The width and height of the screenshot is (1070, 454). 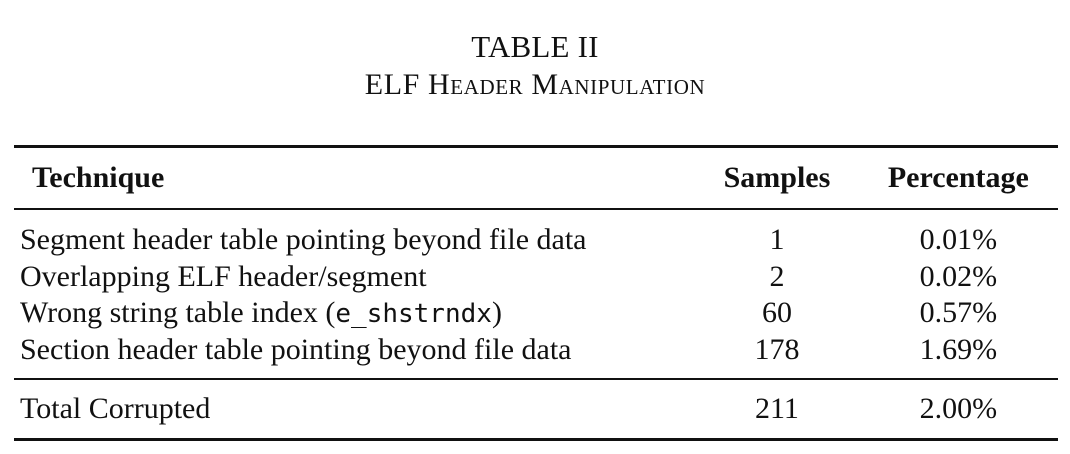 What do you see at coordinates (496, 313) in the screenshot?
I see `technique-text-suffix: )` at bounding box center [496, 313].